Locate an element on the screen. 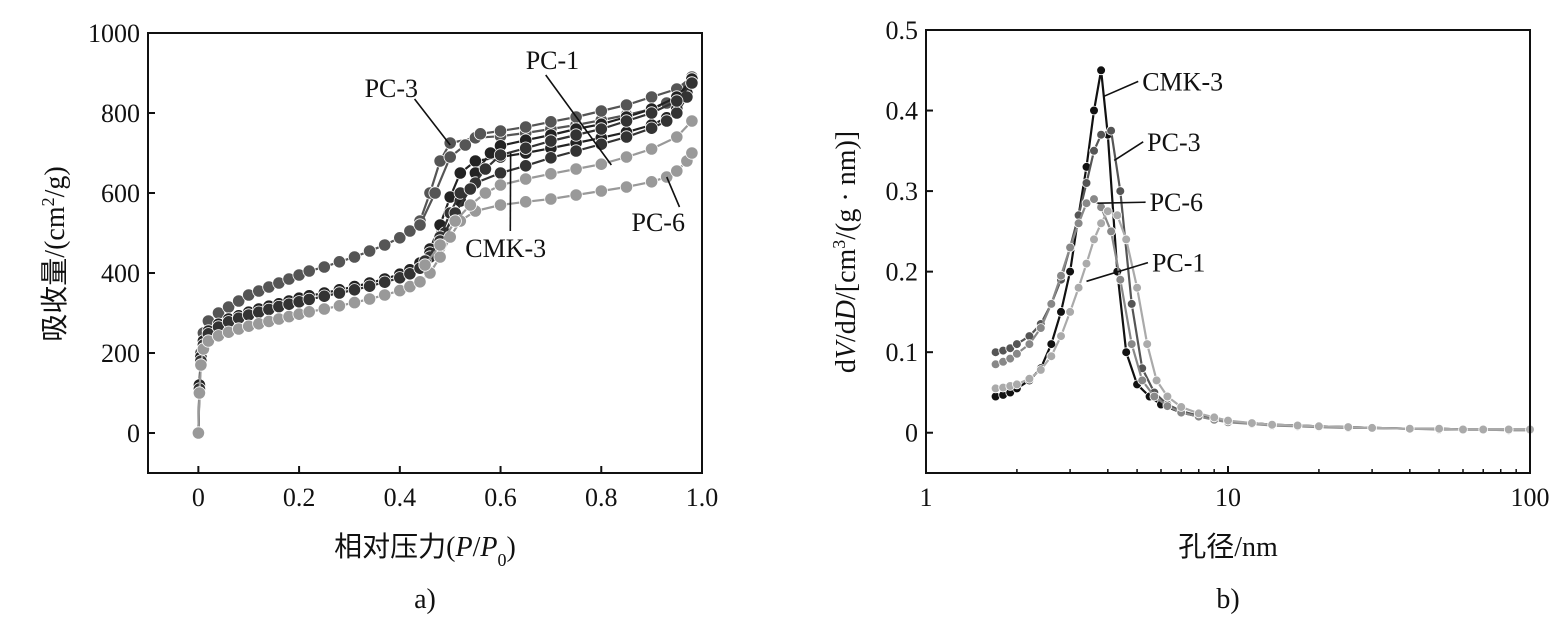  chart-b-y-tick-label: 0.3 is located at coordinates (902, 191).